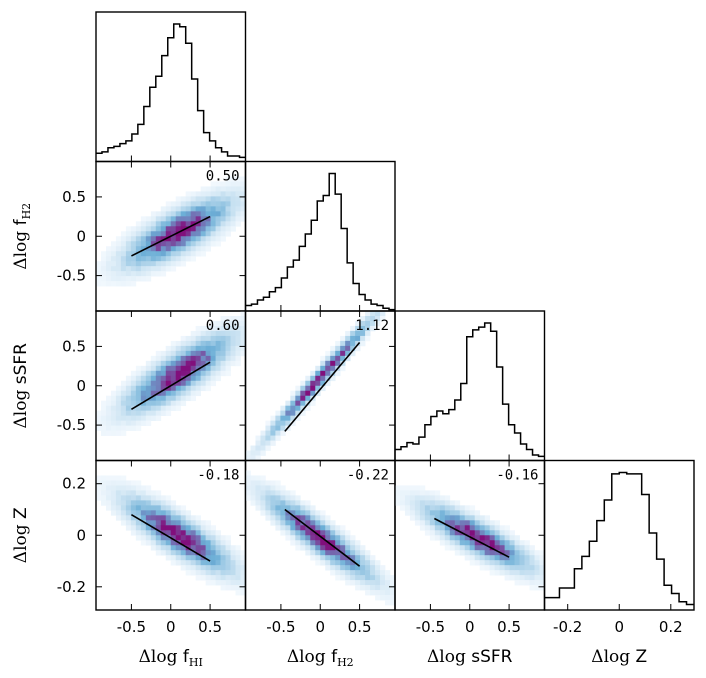 The image size is (706, 678). I want to click on x-tick-label: 0.5, so click(210, 627).